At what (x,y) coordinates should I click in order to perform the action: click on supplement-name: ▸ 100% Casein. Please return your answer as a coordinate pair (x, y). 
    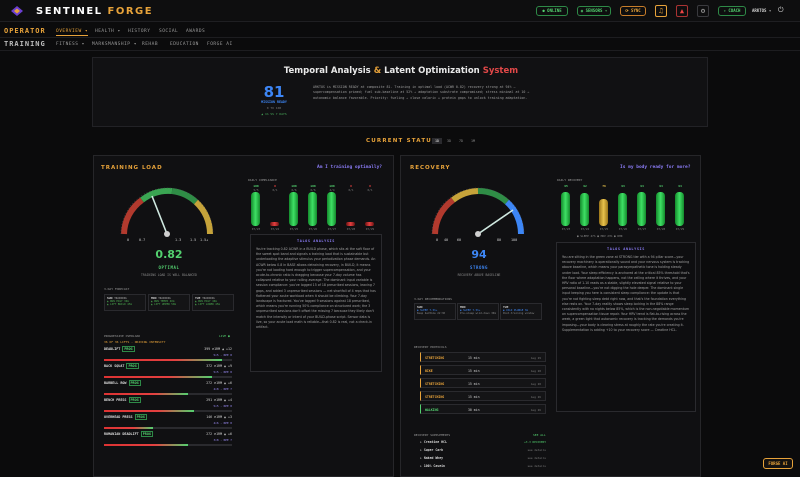
    Looking at the image, I should click on (432, 466).